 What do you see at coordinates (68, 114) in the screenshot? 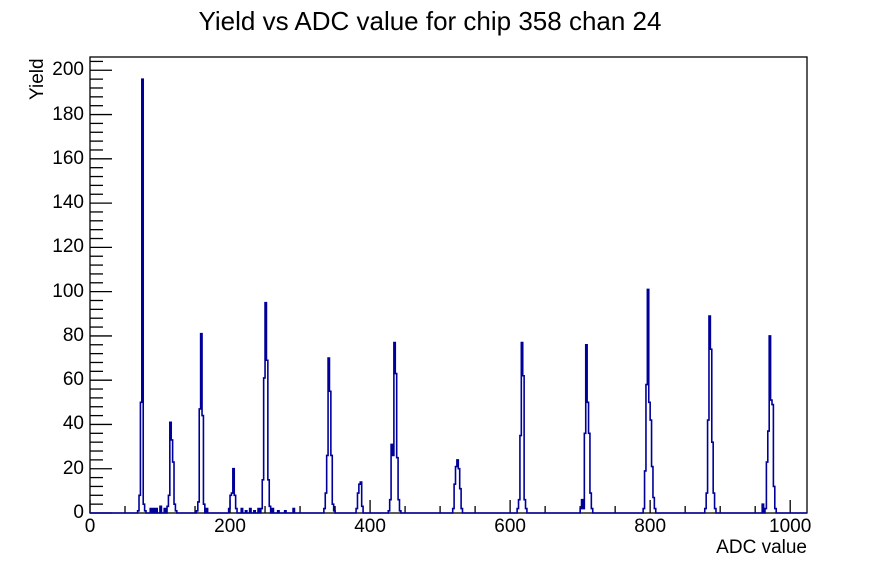
I see `y-tick-label: 180` at bounding box center [68, 114].